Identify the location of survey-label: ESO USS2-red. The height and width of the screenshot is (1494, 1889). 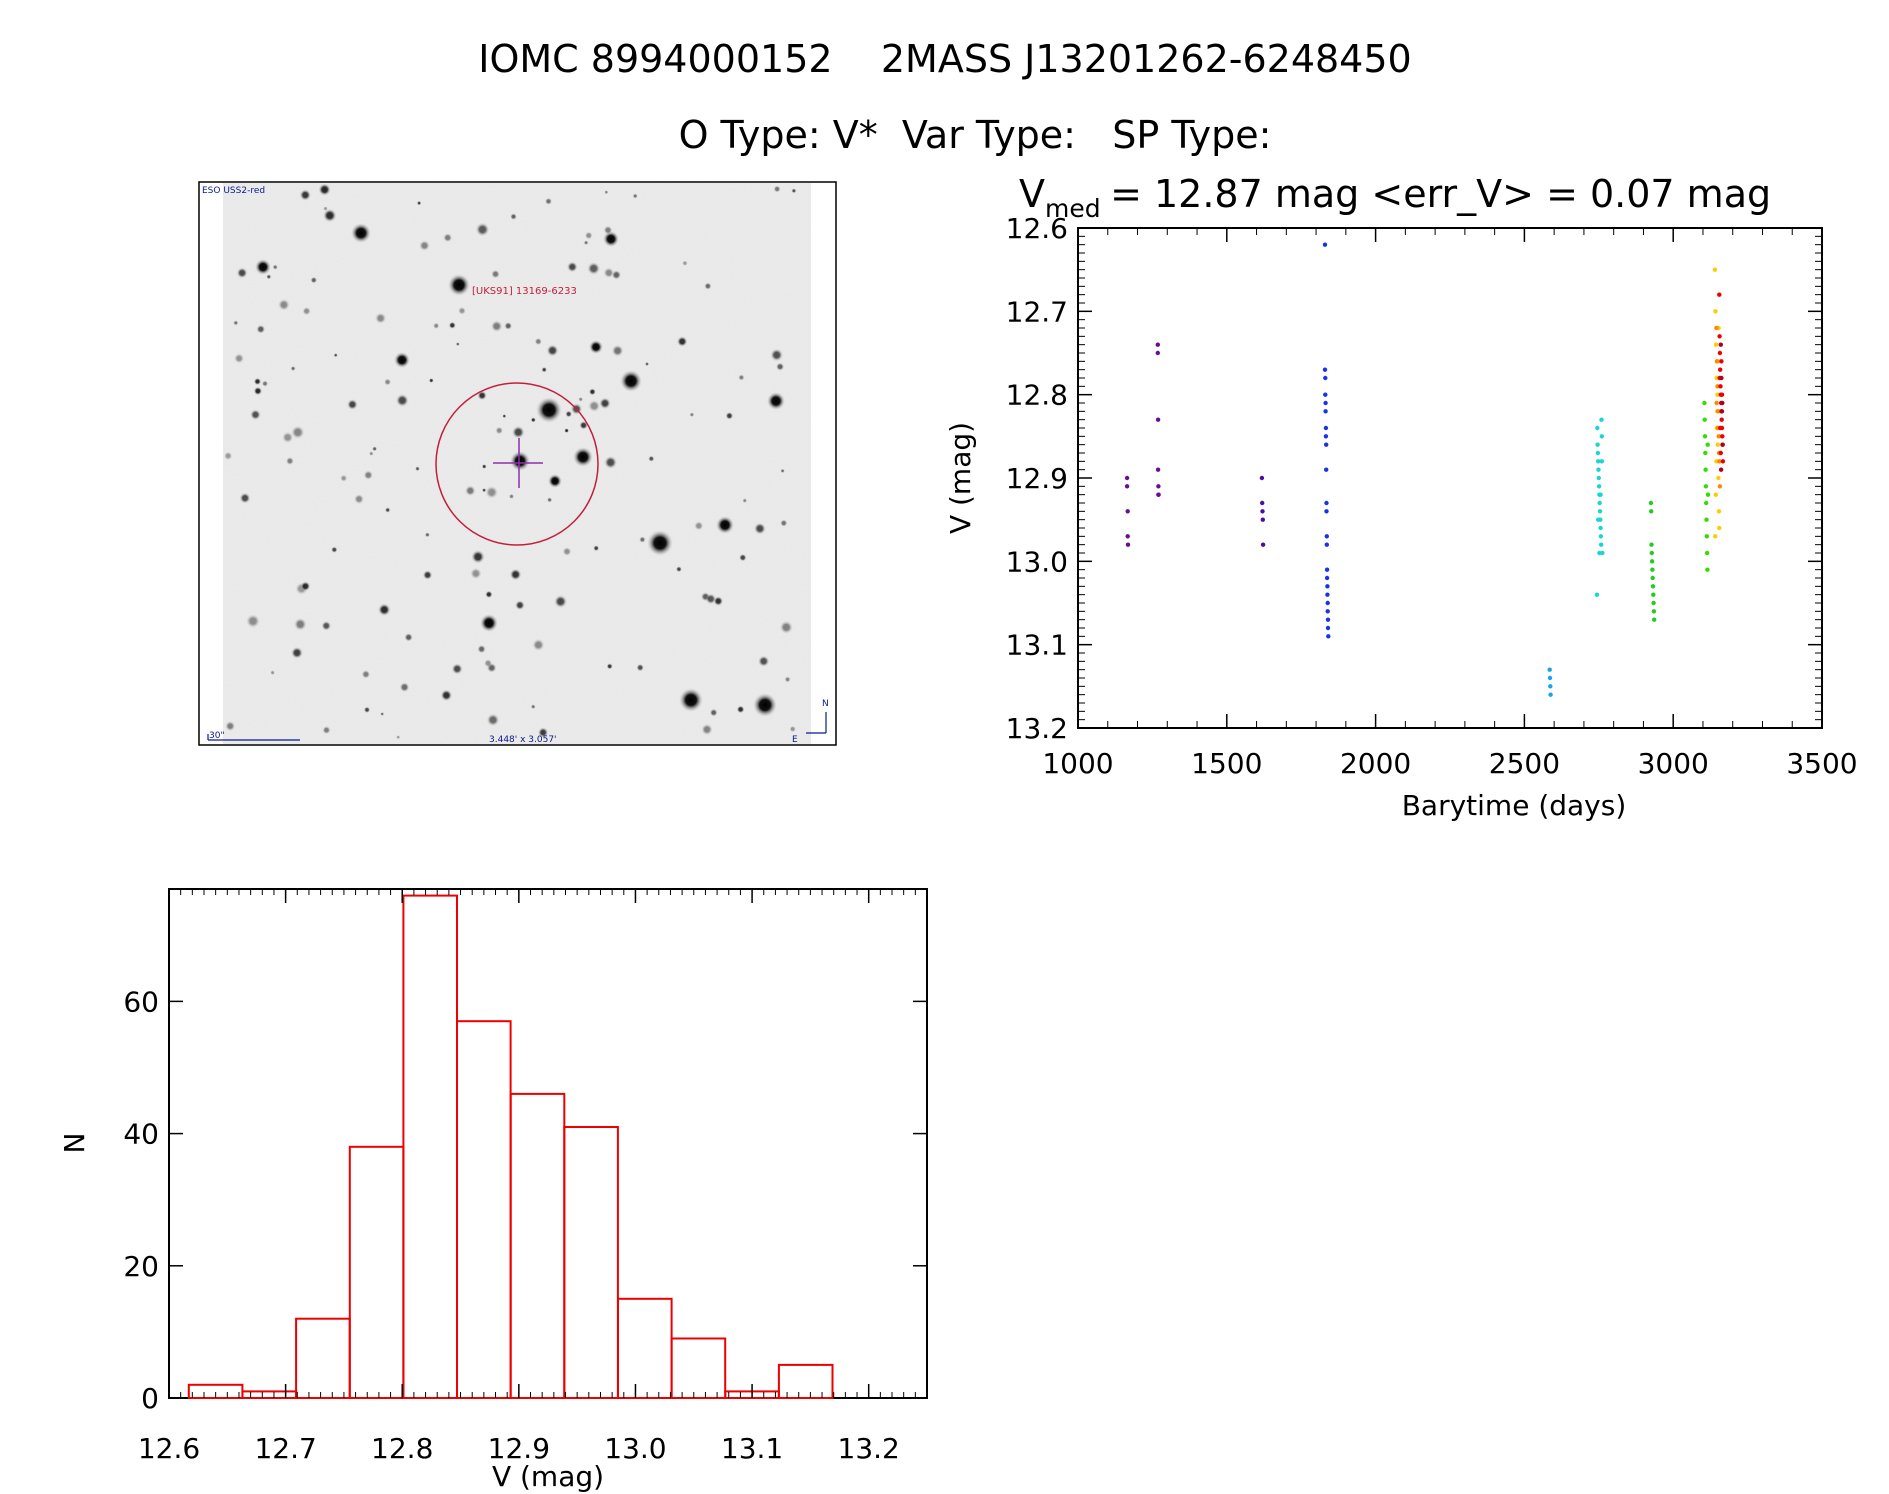
(233, 191).